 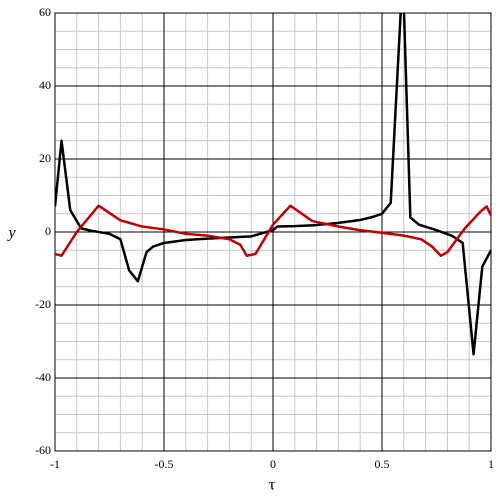 What do you see at coordinates (272, 485) in the screenshot?
I see `x-axis-title: τ` at bounding box center [272, 485].